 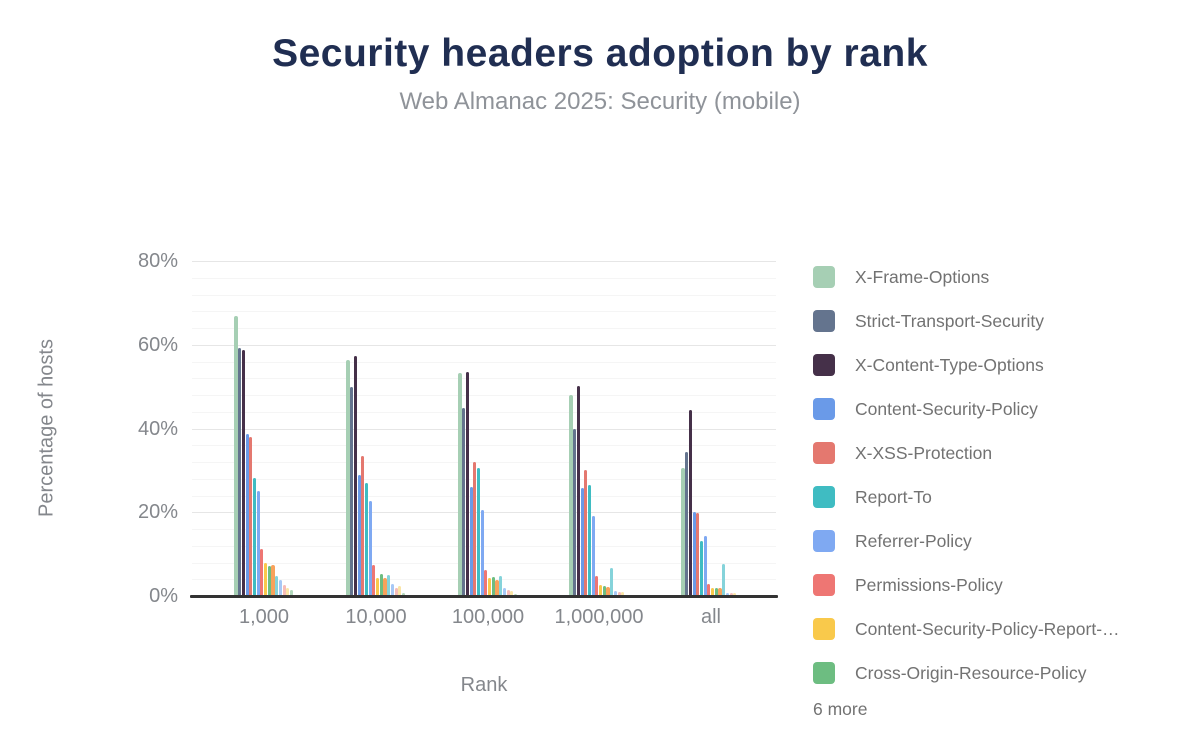 What do you see at coordinates (163, 596) in the screenshot?
I see `y-tick-label: 0%` at bounding box center [163, 596].